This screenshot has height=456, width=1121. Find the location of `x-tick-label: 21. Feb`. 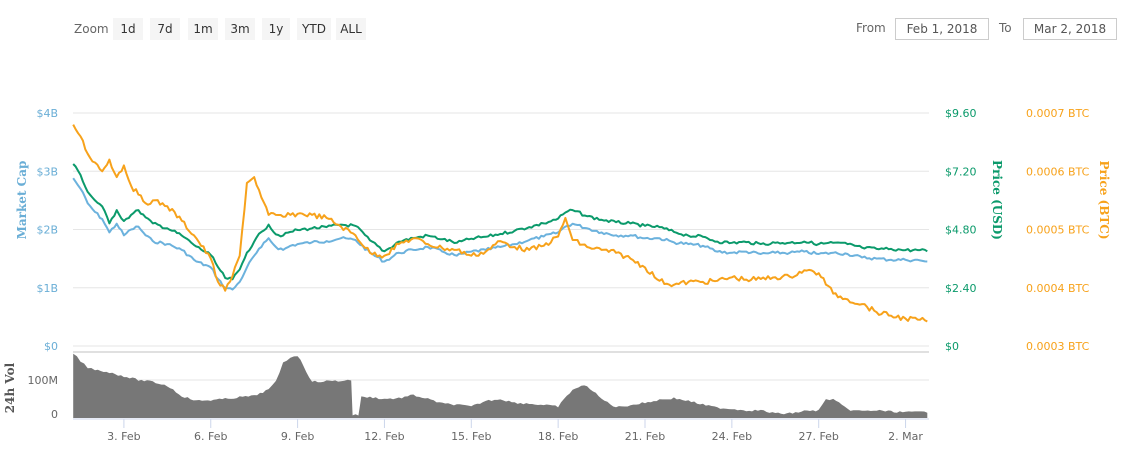

x-tick-label: 21. Feb is located at coordinates (645, 436).